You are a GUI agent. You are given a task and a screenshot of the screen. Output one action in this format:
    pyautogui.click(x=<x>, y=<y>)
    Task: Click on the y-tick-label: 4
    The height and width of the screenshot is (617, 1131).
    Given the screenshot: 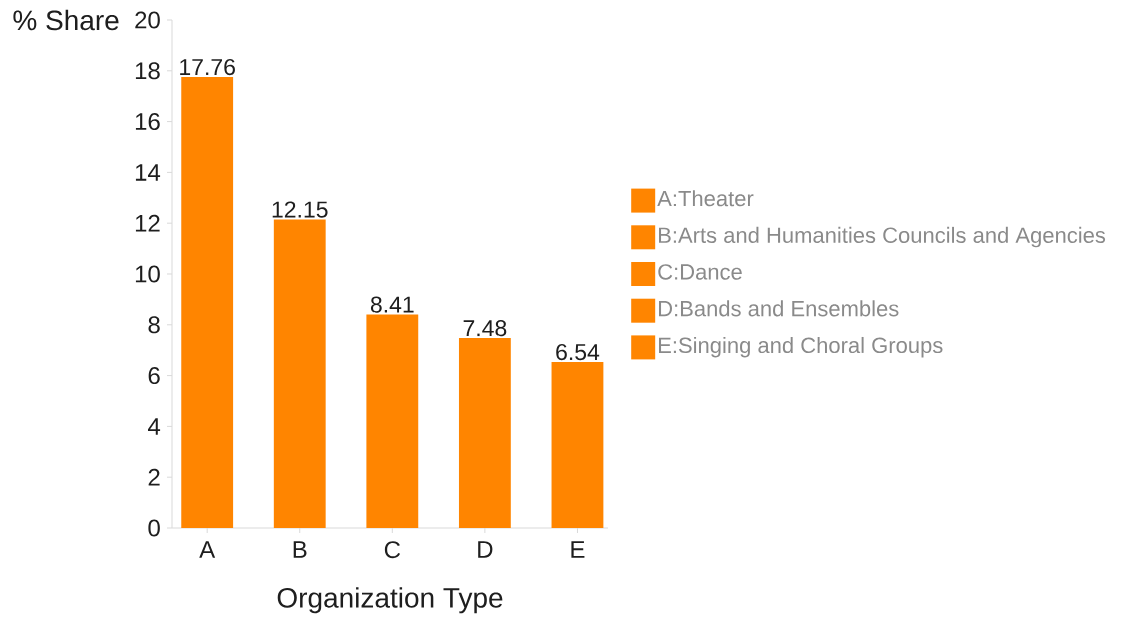 What is the action you would take?
    pyautogui.click(x=154, y=426)
    